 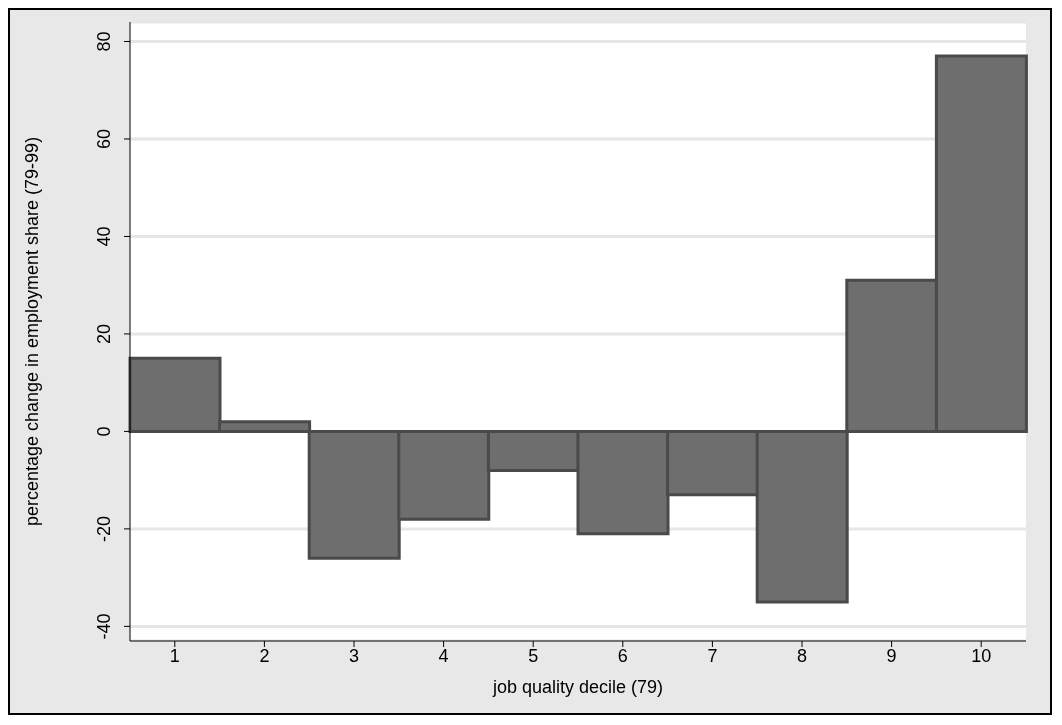 What do you see at coordinates (981, 655) in the screenshot?
I see `x-tick-label: 10` at bounding box center [981, 655].